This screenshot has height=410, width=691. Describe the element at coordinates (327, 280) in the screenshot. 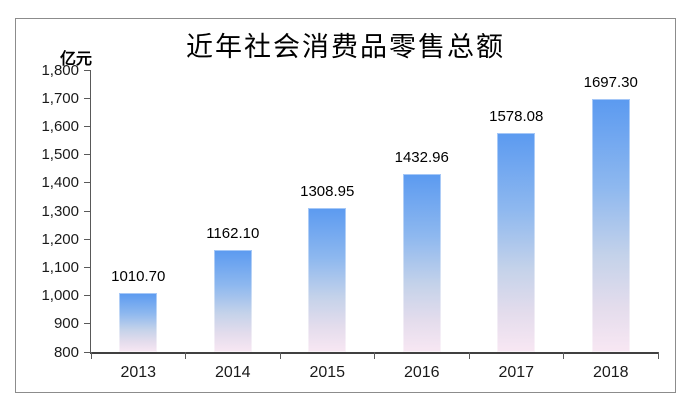

I see `bar-2015` at that location.